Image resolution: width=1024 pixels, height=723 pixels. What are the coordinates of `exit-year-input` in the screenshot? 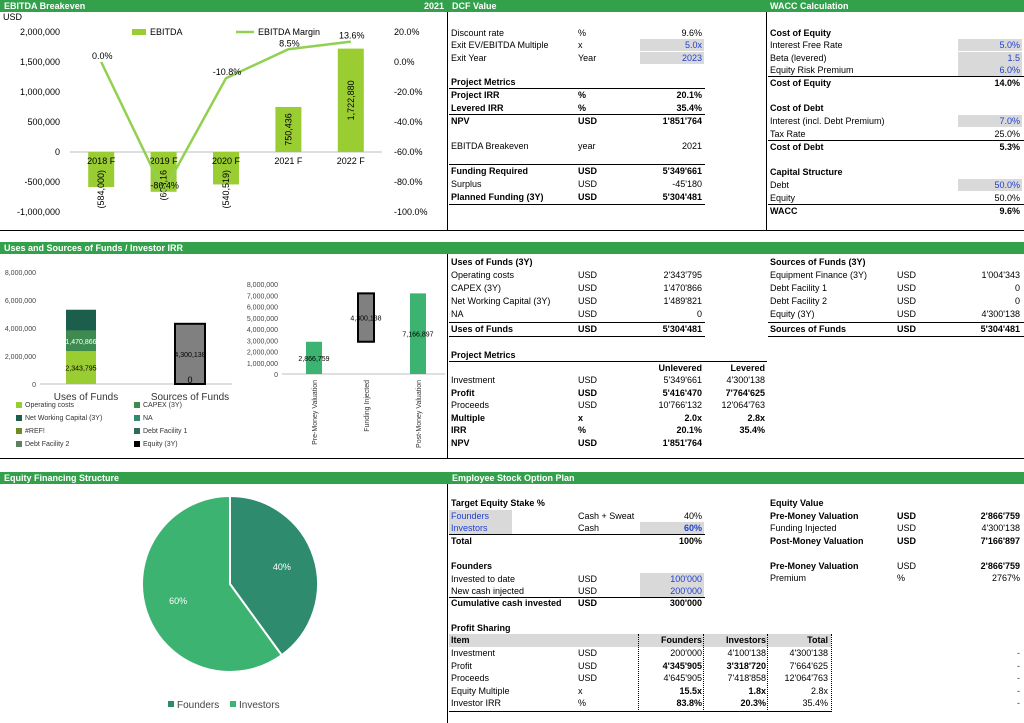 It's located at (672, 58).